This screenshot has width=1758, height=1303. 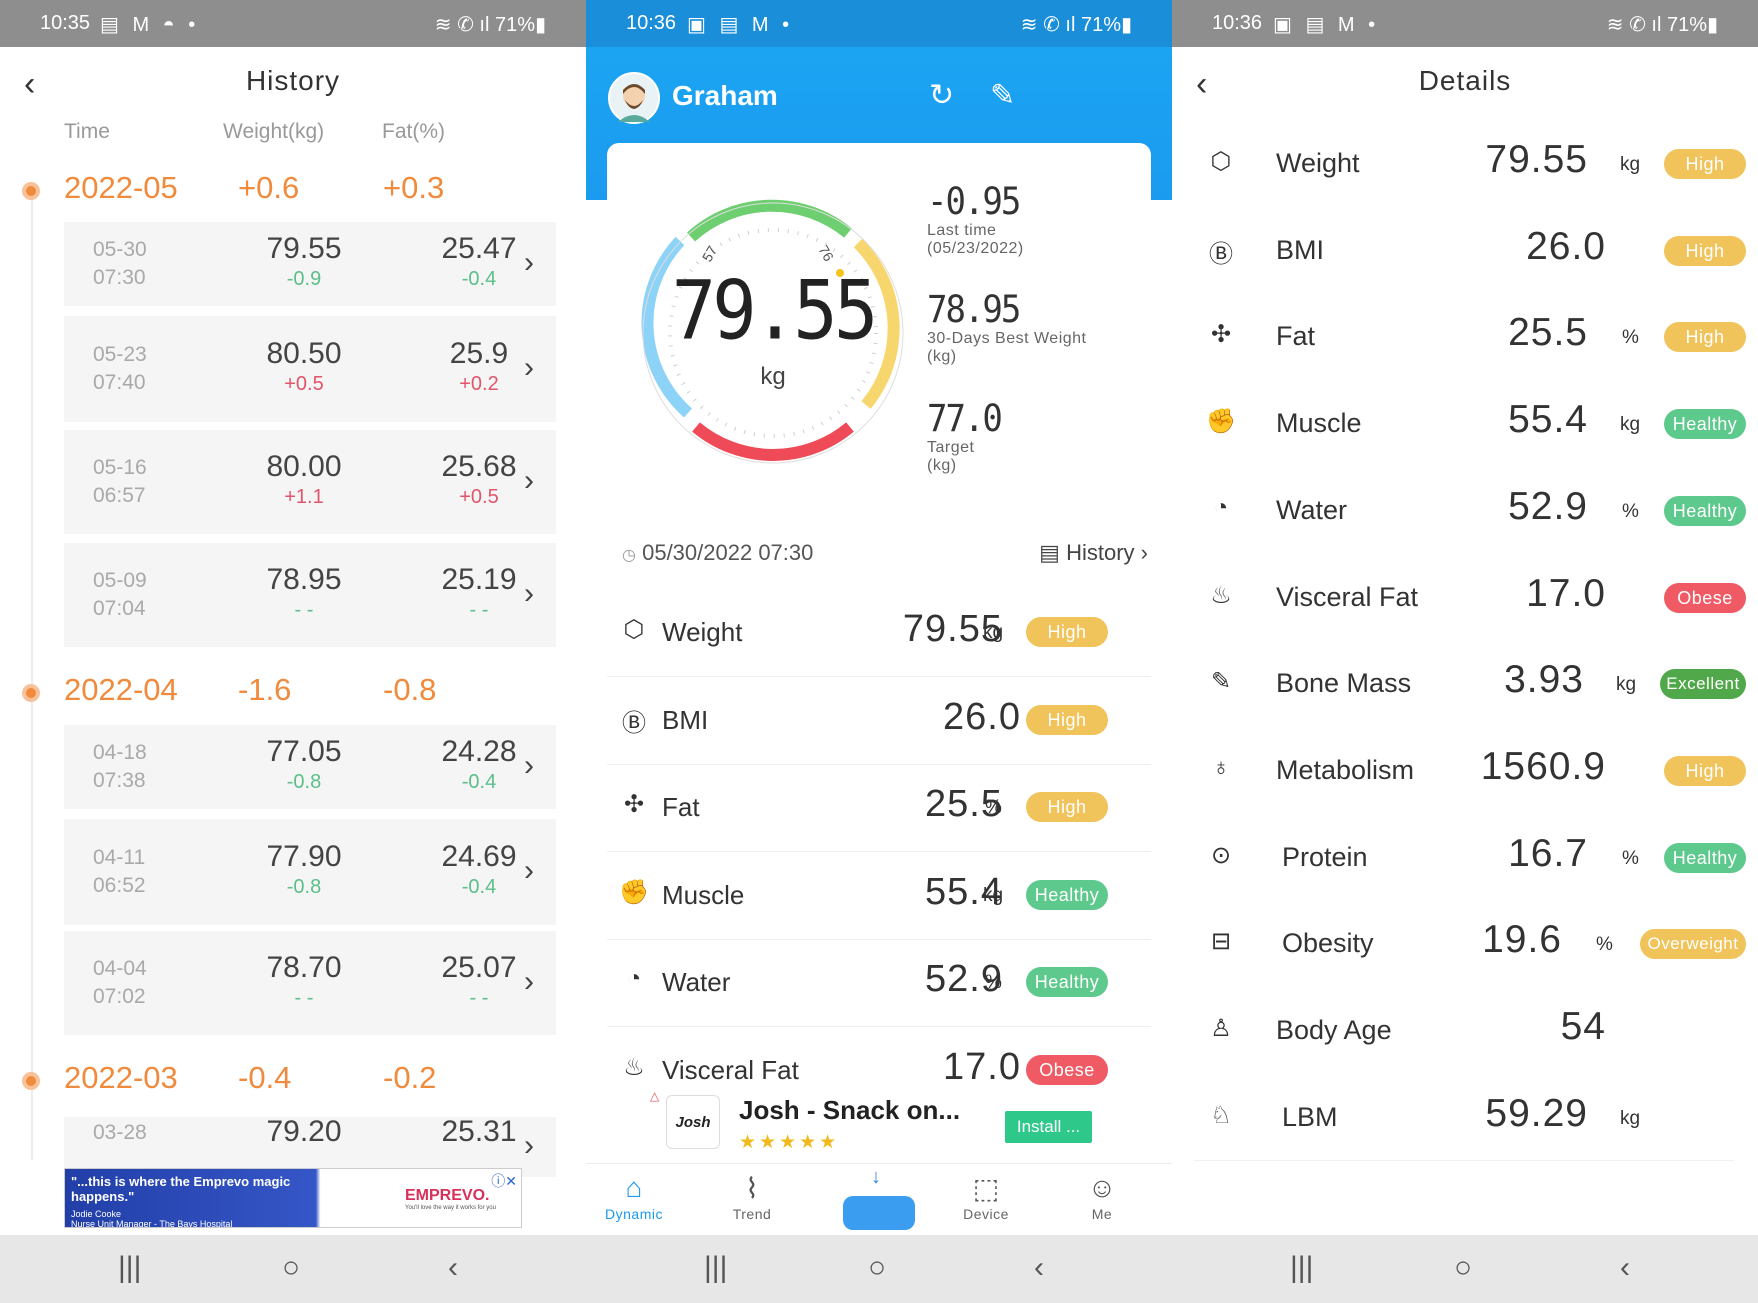 What do you see at coordinates (1470, 512) in the screenshot?
I see `detail-row: ◔ Water 52.9% Healthy` at bounding box center [1470, 512].